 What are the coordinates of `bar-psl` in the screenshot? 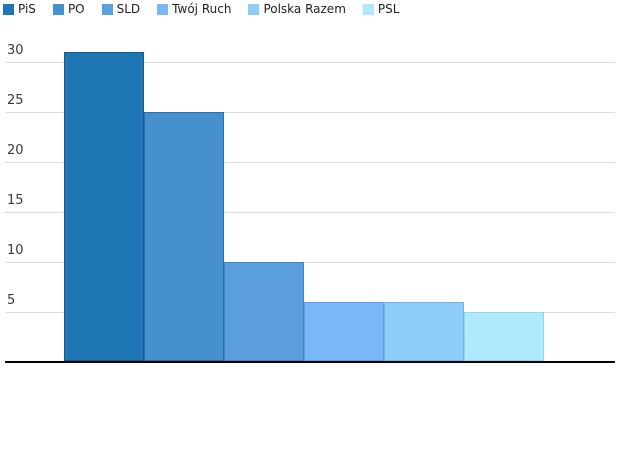 It's located at (504, 336).